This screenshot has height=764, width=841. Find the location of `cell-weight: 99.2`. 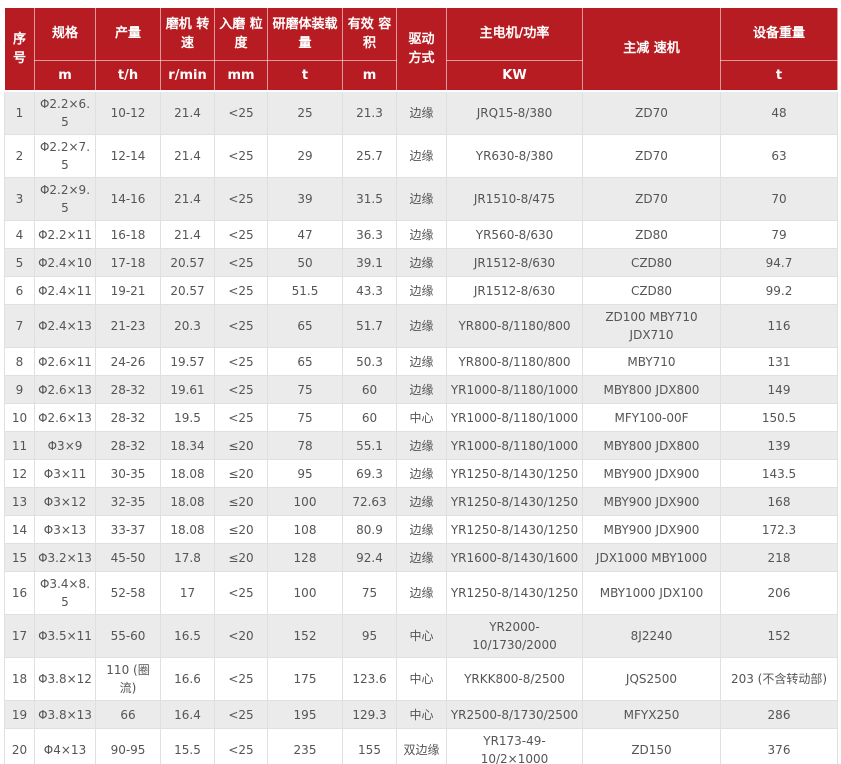

cell-weight: 99.2 is located at coordinates (779, 290).